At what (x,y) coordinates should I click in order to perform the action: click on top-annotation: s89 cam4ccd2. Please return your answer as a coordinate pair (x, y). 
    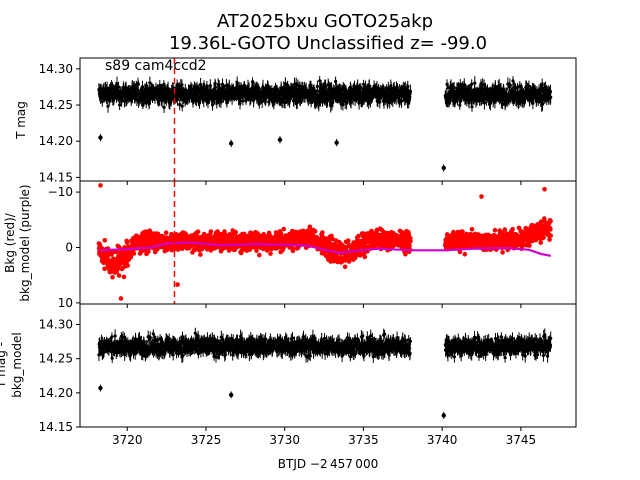
    Looking at the image, I should click on (156, 66).